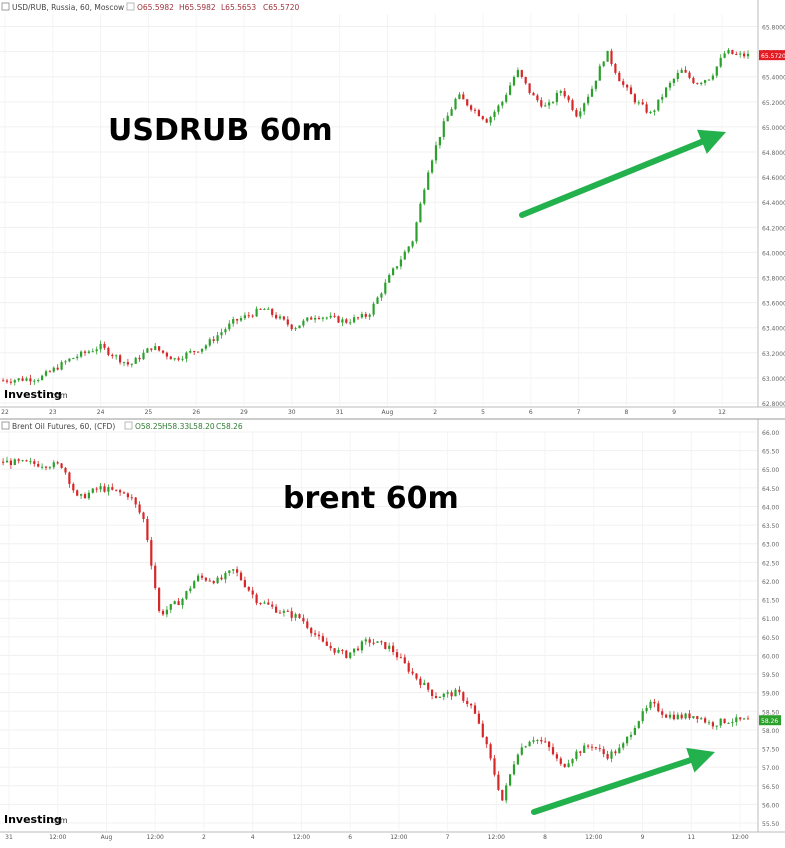 This screenshot has height=848, width=785. What do you see at coordinates (770, 805) in the screenshot?
I see `y-tick-label: 56.00` at bounding box center [770, 805].